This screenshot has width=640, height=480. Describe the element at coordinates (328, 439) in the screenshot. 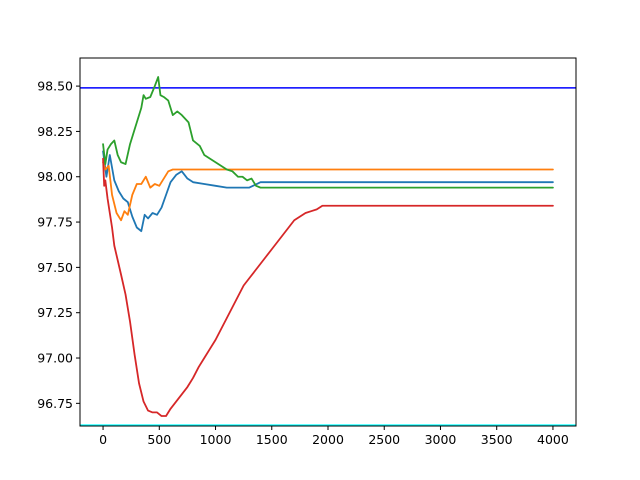

I see `x-tick-label: 2000` at that location.